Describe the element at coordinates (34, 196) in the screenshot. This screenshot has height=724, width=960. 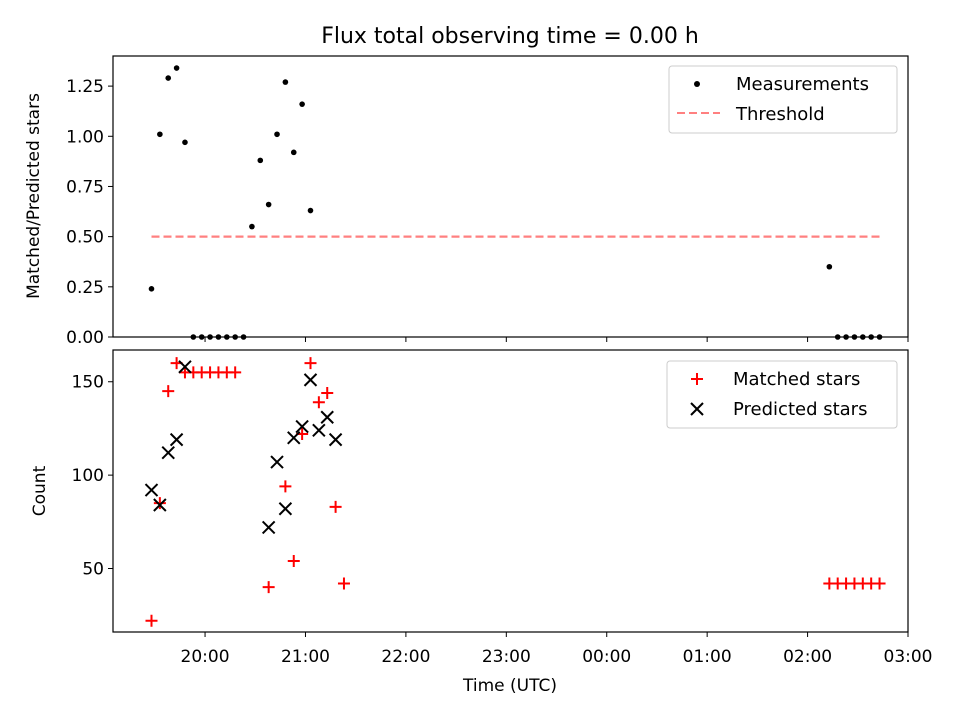
I see `top-ylabel: Matched/Predicted stars` at that location.